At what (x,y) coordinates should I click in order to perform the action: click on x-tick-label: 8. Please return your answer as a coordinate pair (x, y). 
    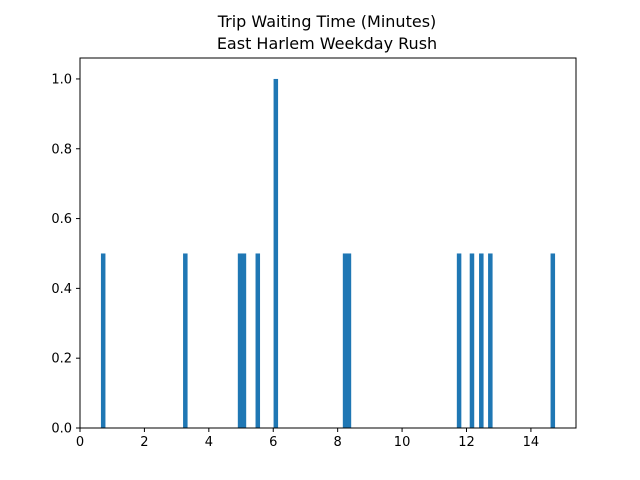
    Looking at the image, I should click on (338, 442).